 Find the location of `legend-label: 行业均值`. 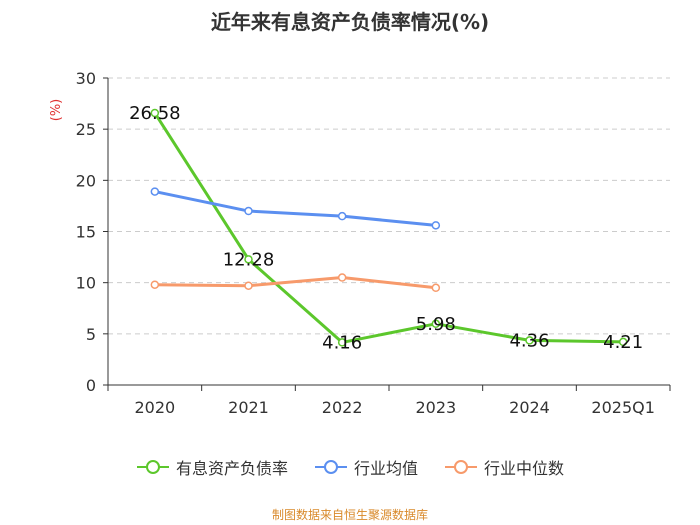

legend-label: 行业均值 is located at coordinates (385, 468).